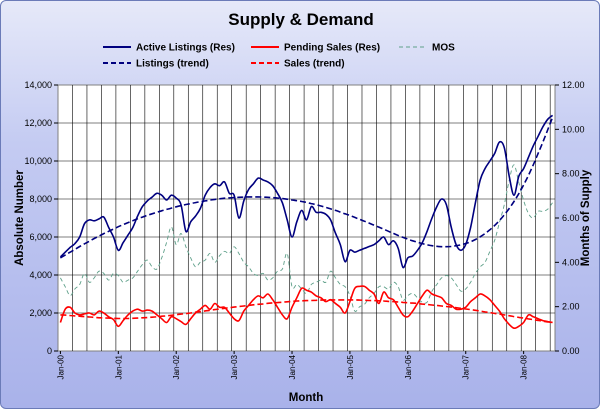  I want to click on x-tick-label: Jan-00, so click(60, 366).